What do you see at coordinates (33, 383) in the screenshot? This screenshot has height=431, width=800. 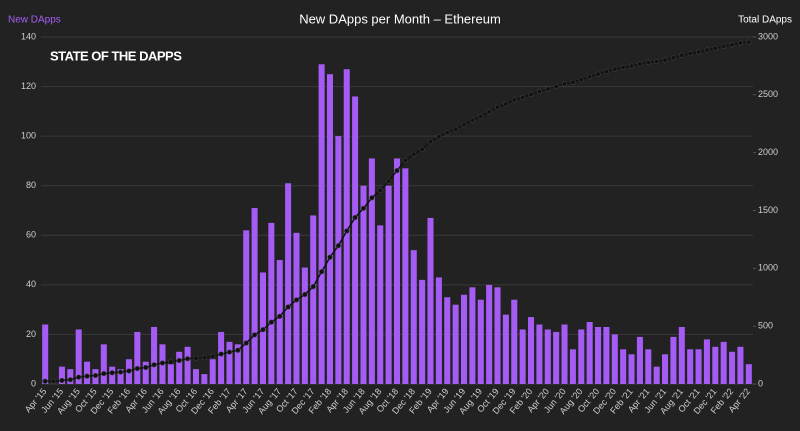 I see `y-tick-label: 0` at bounding box center [33, 383].